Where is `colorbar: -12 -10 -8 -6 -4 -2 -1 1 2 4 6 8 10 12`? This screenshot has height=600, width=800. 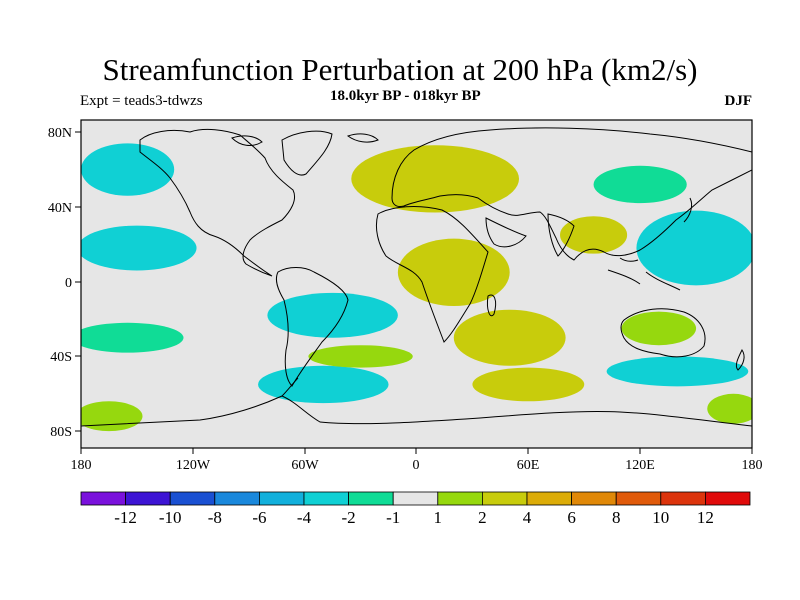
colorbar: -12 -10 -8 -6 -4 -2 -1 1 2 4 6 8 10 12 is located at coordinates (415, 509).